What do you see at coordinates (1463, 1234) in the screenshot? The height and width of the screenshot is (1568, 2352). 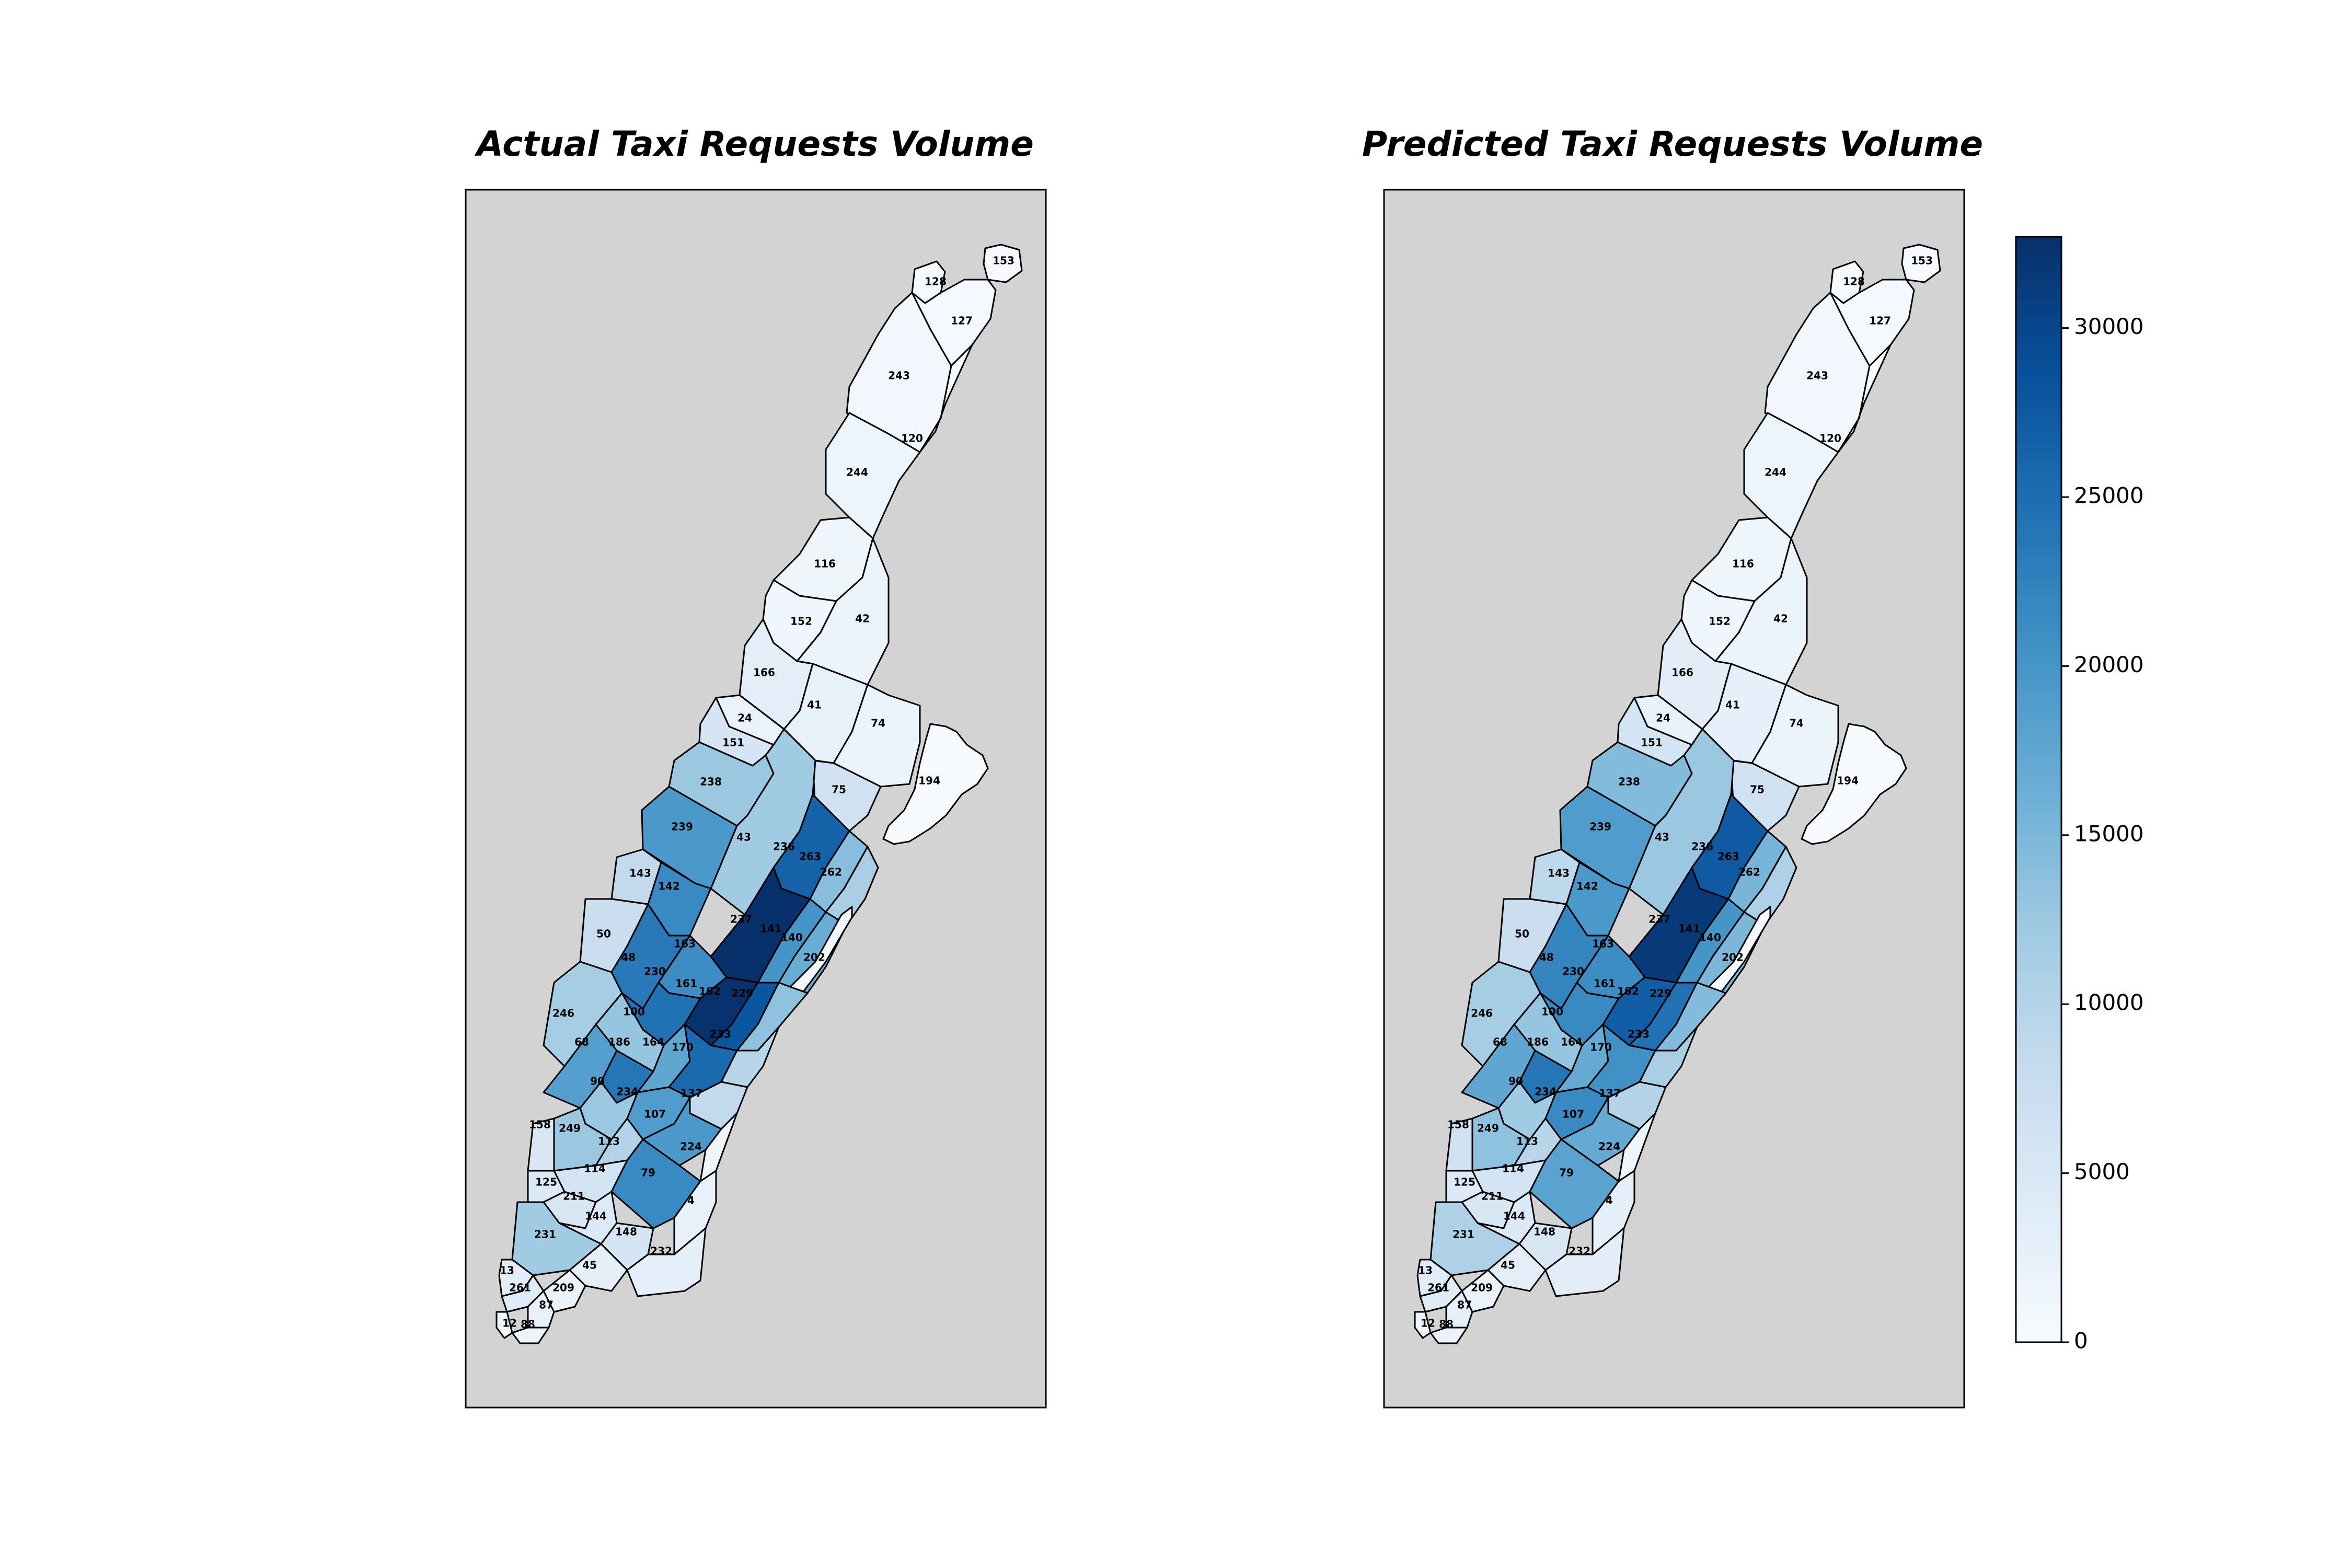 I see `zone-label-231-predicted: 231` at bounding box center [1463, 1234].